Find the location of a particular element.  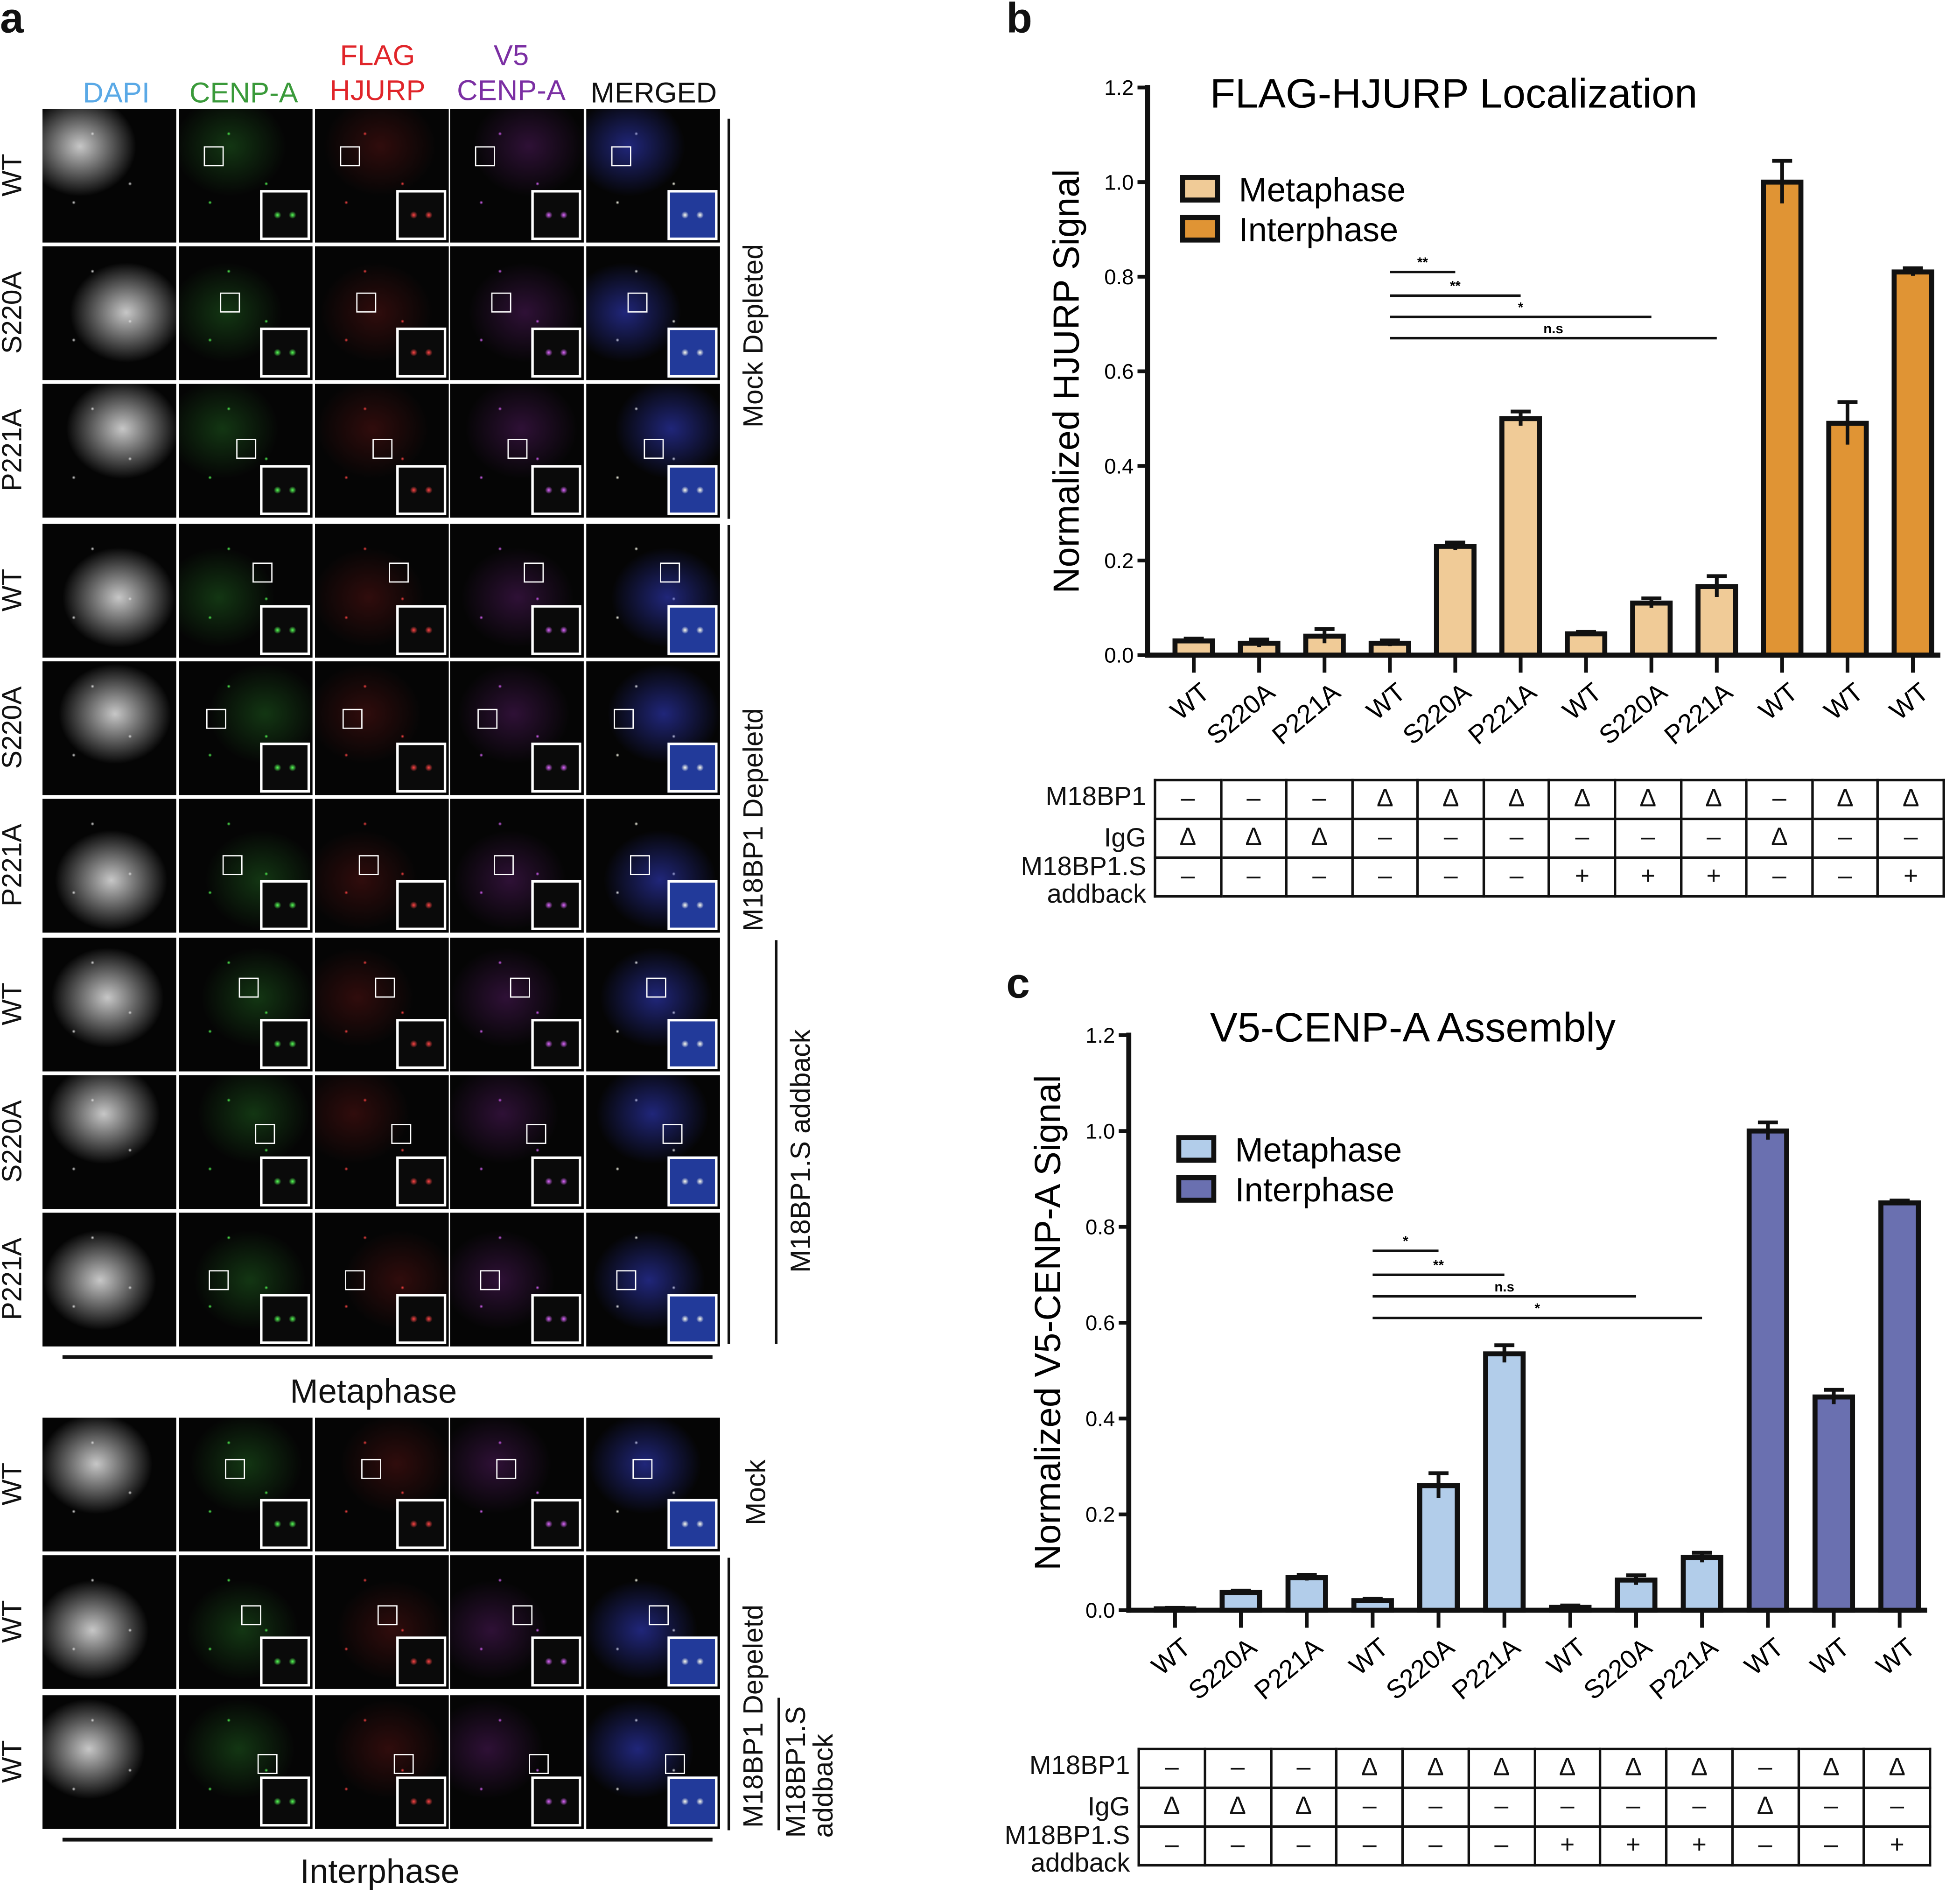

label-line: addback is located at coordinates (823, 1785).